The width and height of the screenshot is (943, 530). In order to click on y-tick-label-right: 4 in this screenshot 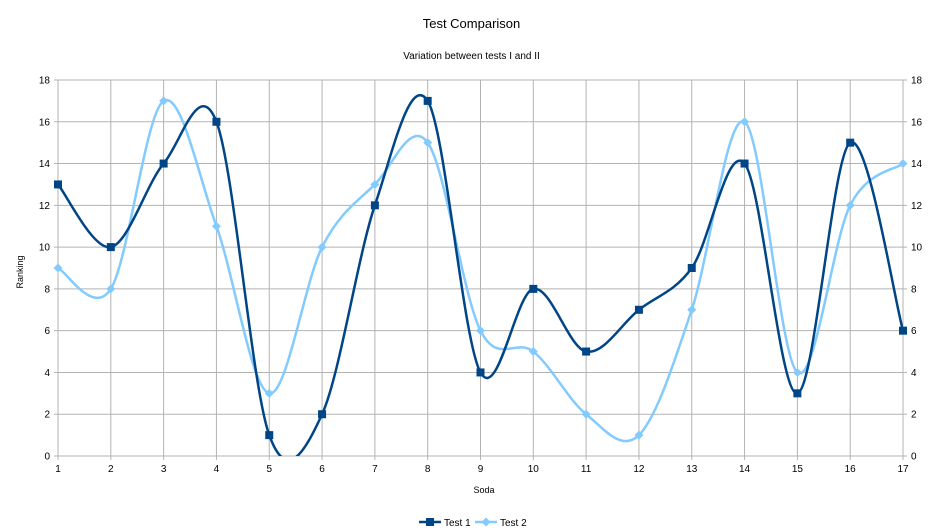, I will do `click(914, 373)`.